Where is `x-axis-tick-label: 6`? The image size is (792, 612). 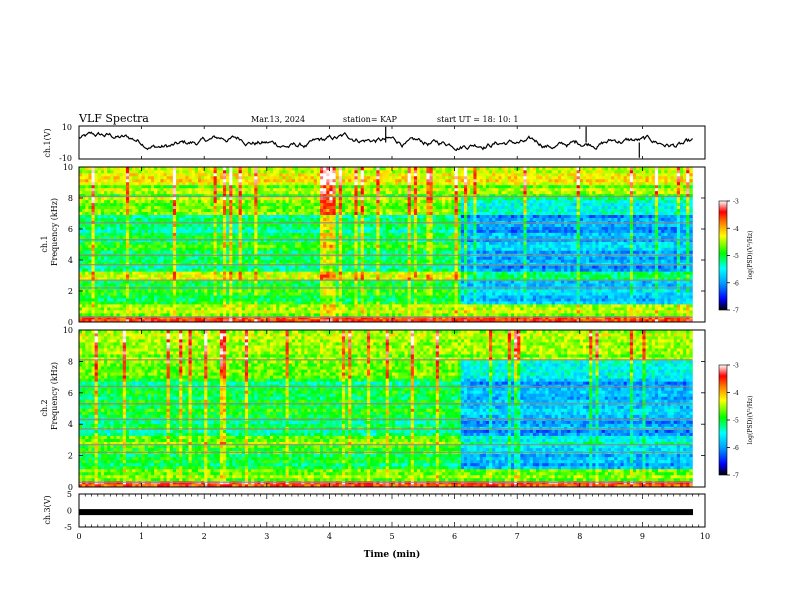 x-axis-tick-label: 6 is located at coordinates (454, 536).